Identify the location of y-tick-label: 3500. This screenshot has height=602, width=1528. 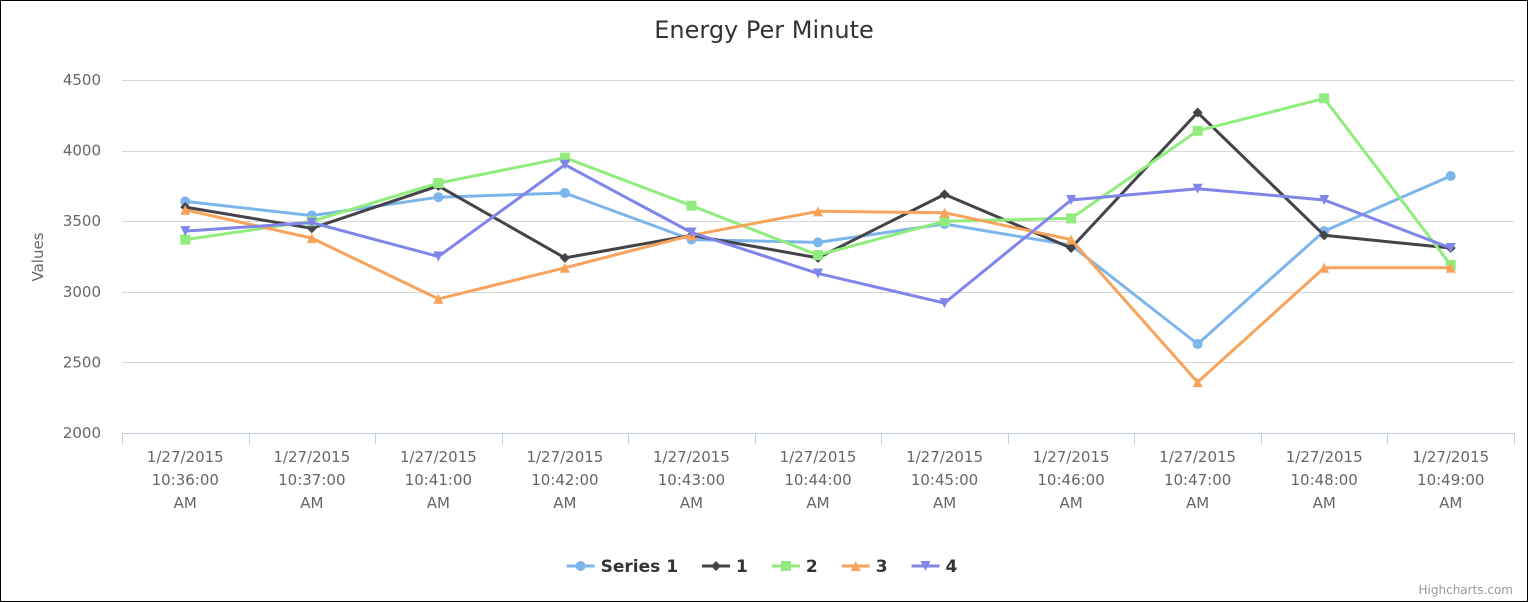
(82, 221).